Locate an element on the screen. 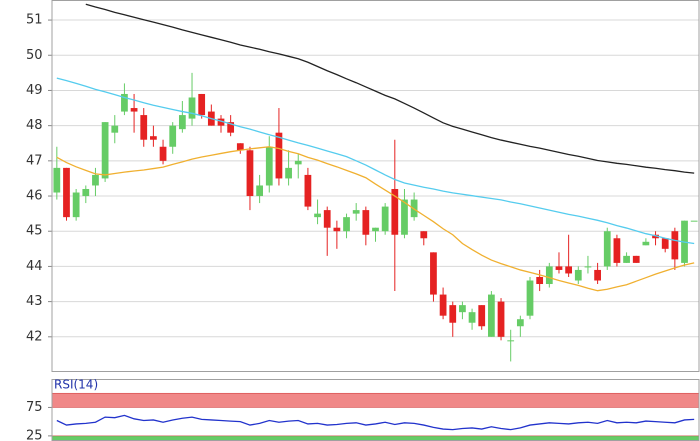 This screenshot has width=700, height=441. y-tick-label: 47 is located at coordinates (34, 160).